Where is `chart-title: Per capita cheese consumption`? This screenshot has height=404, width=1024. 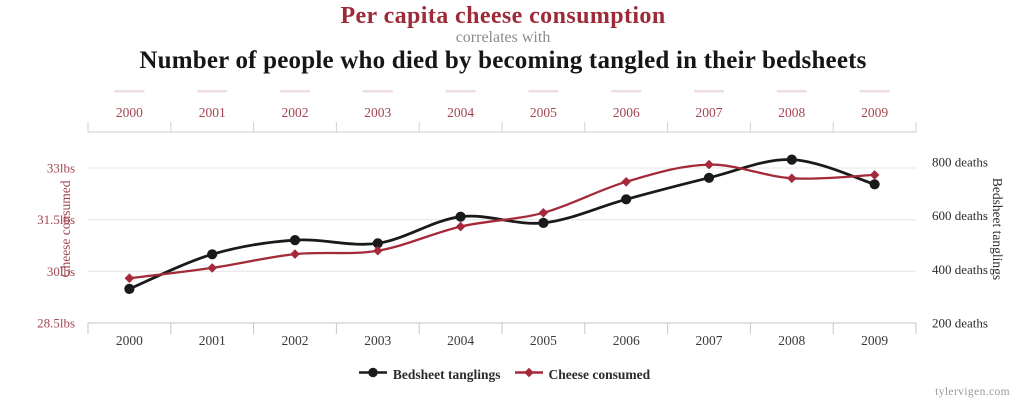
chart-title: Per capita cheese consumption is located at coordinates (503, 16).